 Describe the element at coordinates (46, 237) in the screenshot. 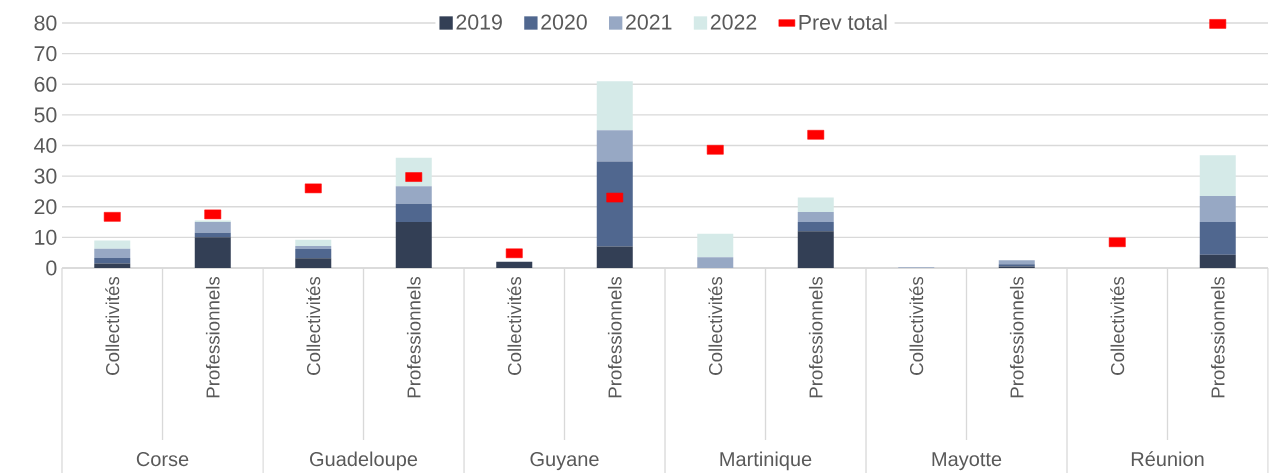

I see `y-tick-label: 10` at that location.